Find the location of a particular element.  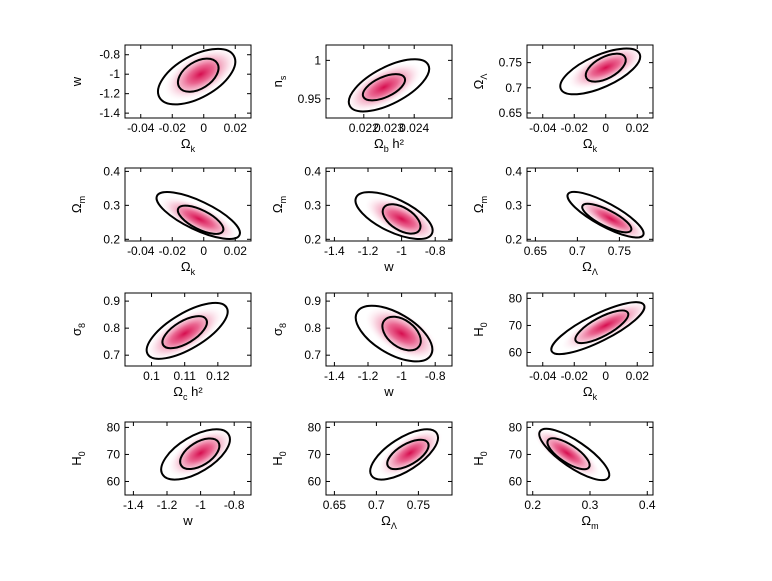

contour-panel-9: -0.04 -0.02 0 0.02 60 70 80 Ωk H0 is located at coordinates (562, 346).